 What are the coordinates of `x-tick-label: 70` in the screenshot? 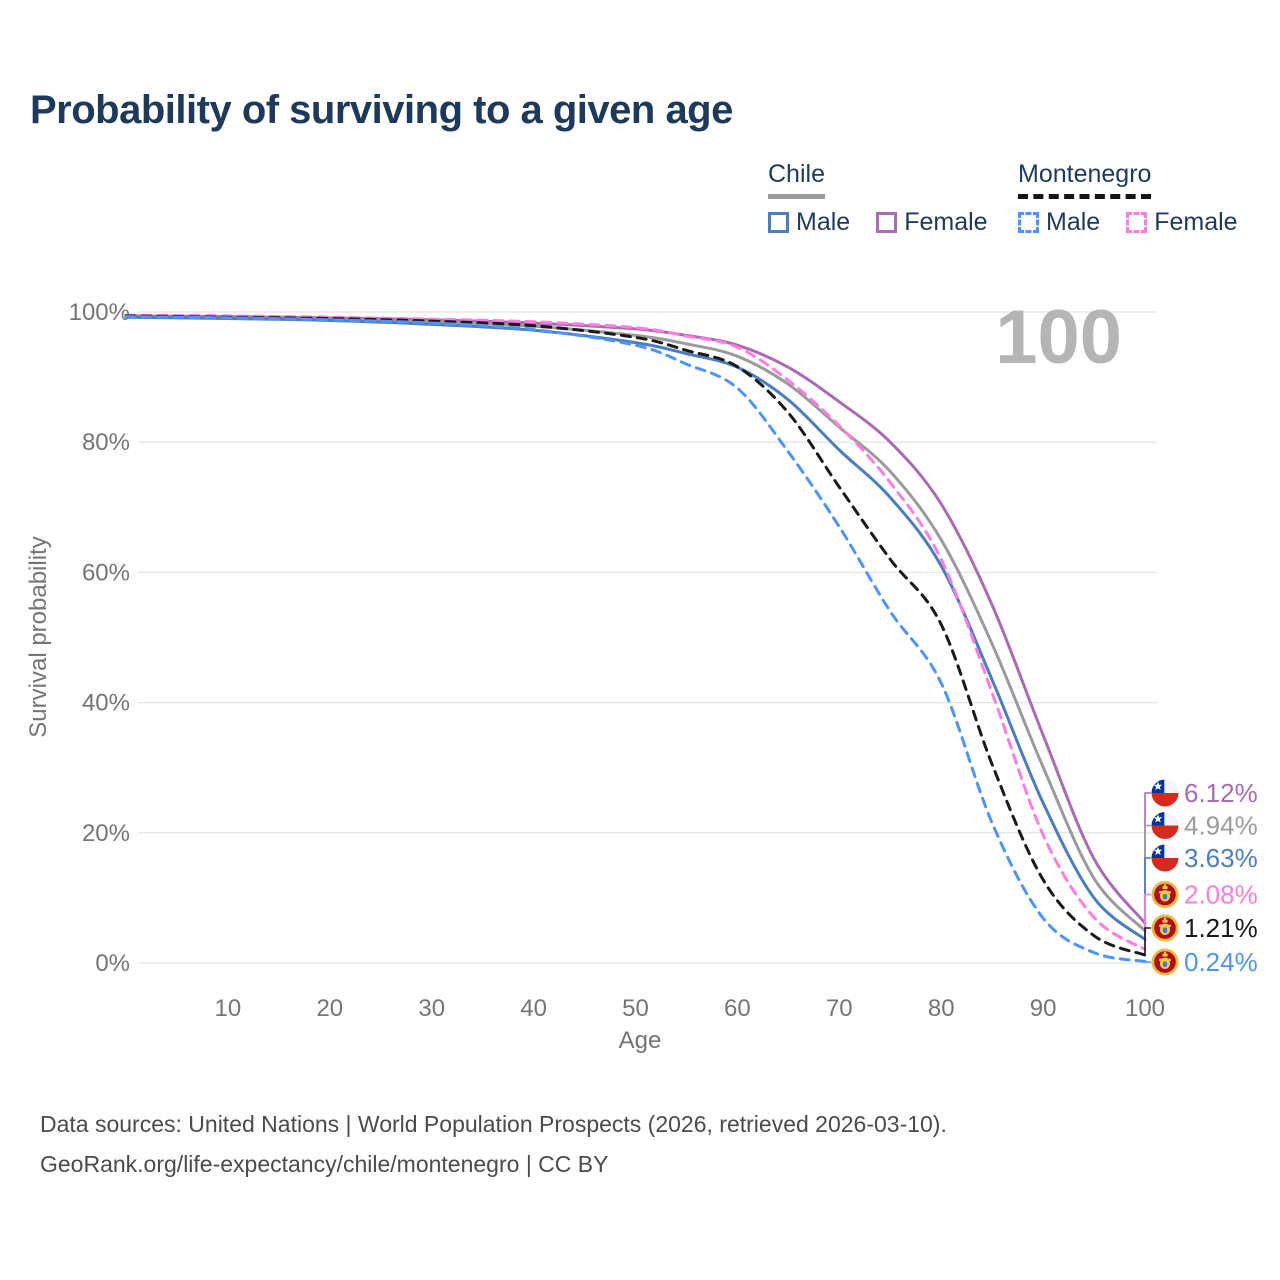 It's located at (839, 1008).